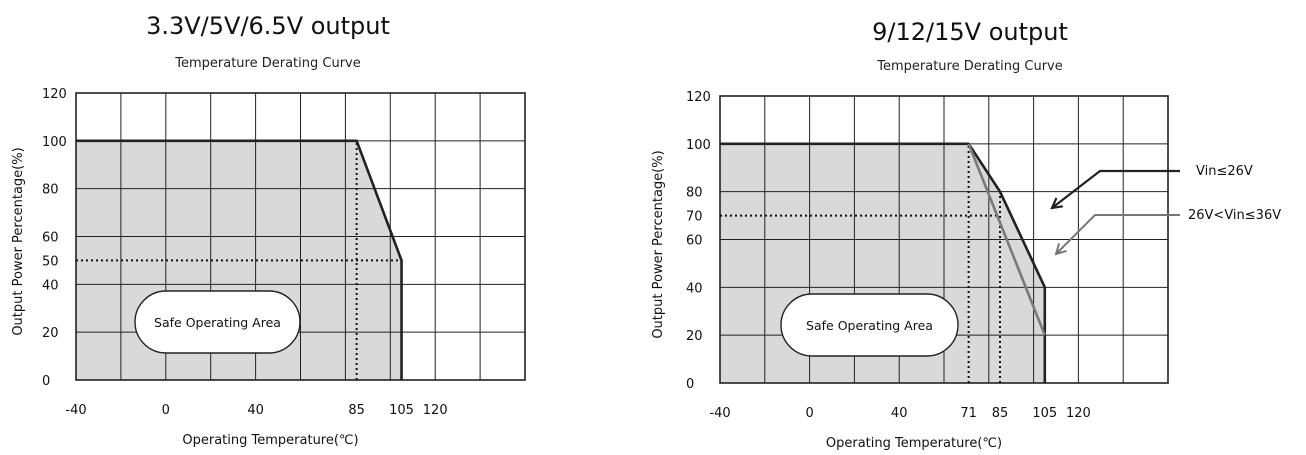 The height and width of the screenshot is (455, 1306). I want to click on derating-curve-secondary, so click(1007, 239).